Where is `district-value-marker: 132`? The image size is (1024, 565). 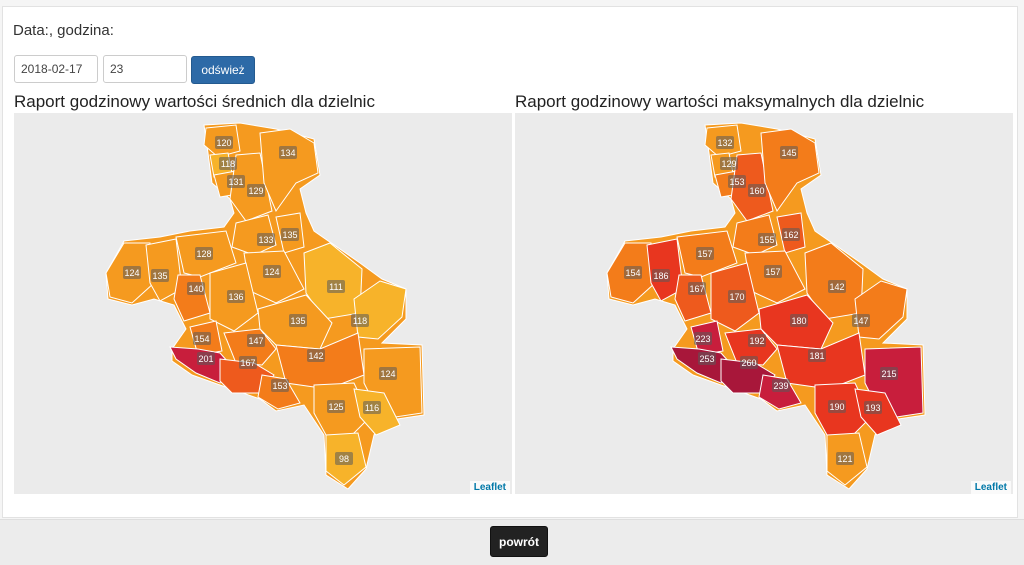 district-value-marker: 132 is located at coordinates (725, 142).